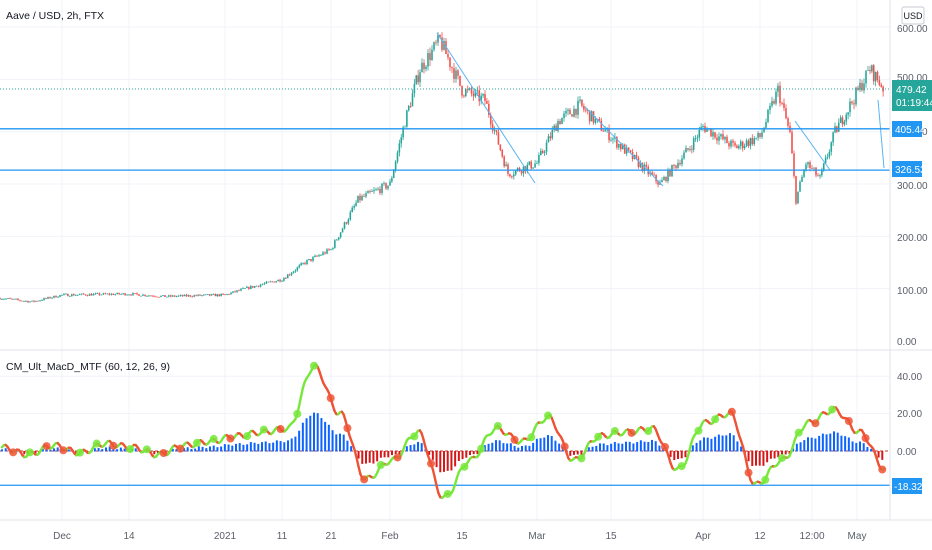 This screenshot has width=932, height=550. What do you see at coordinates (611, 536) in the screenshot?
I see `time-label-15b: 15` at bounding box center [611, 536].